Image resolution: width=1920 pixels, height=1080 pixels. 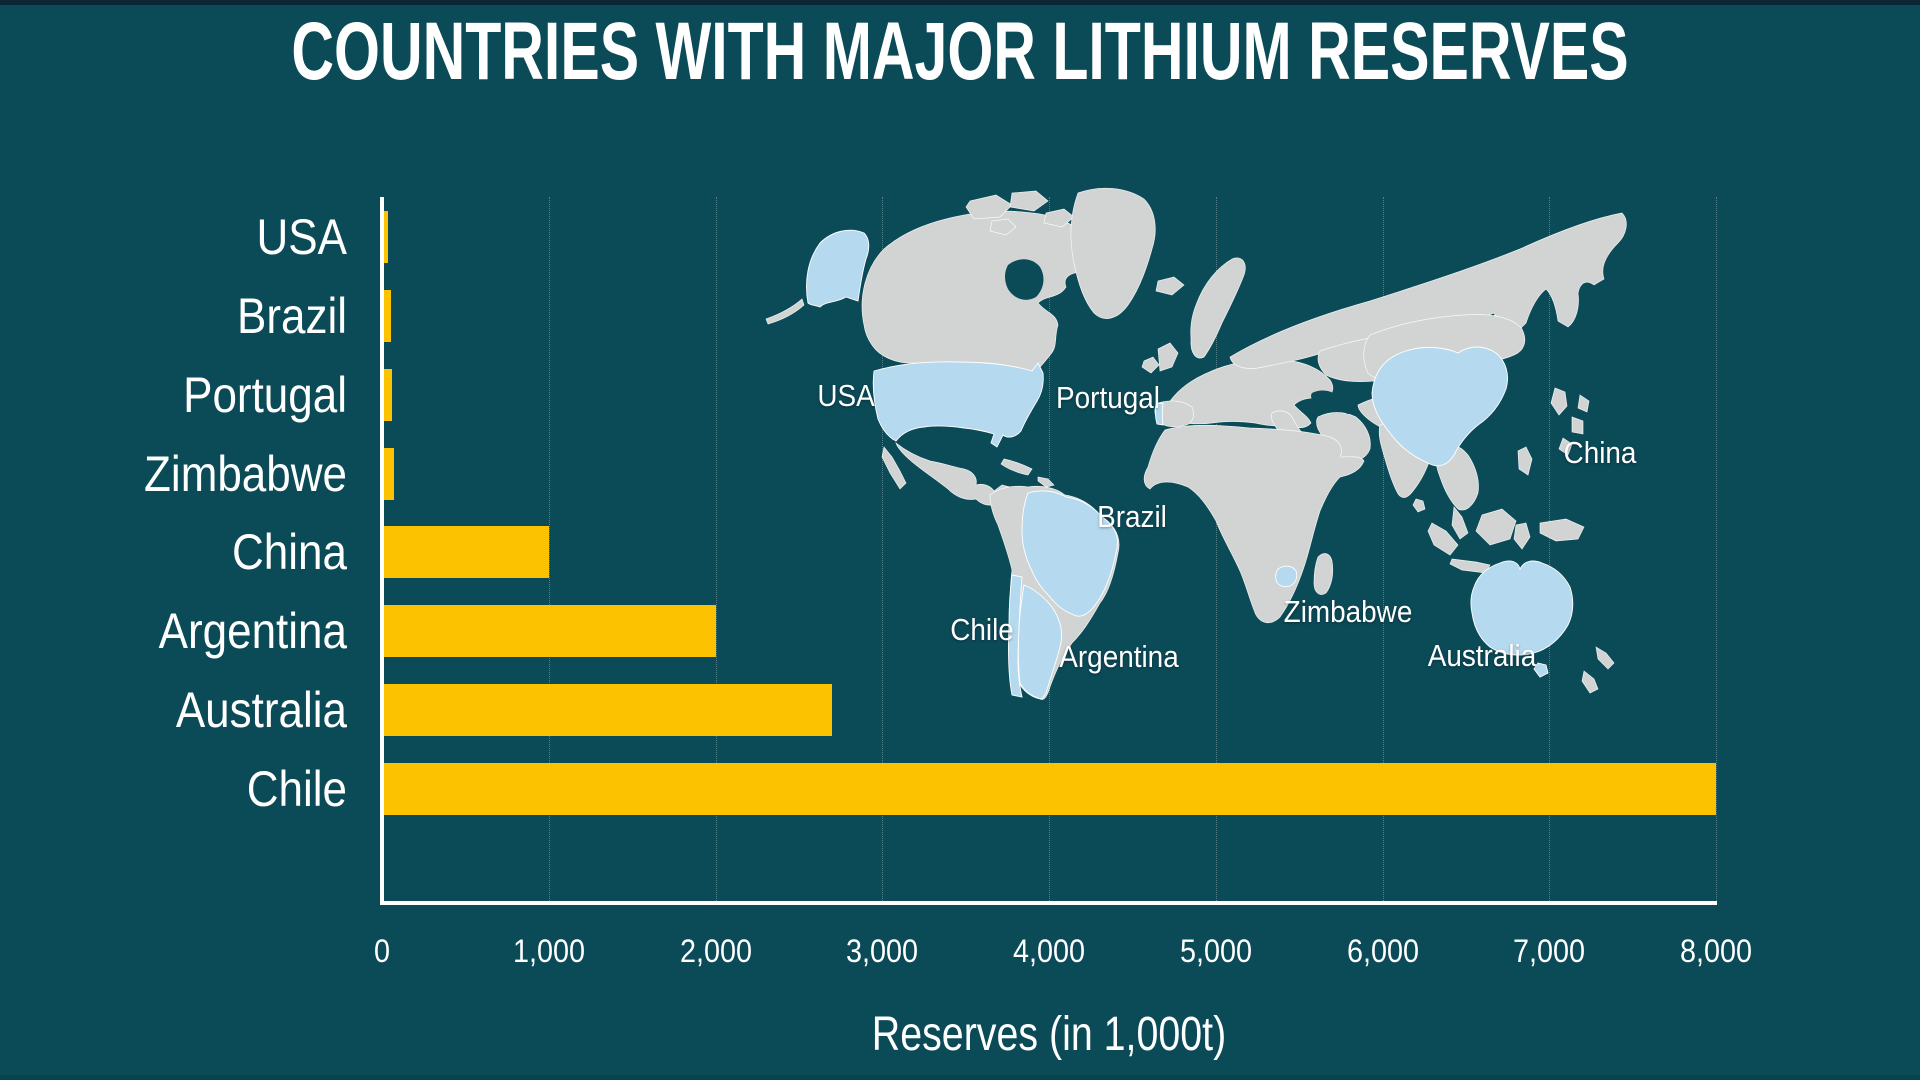 What do you see at coordinates (1541, 670) in the screenshot?
I see `map-country-tasmania` at bounding box center [1541, 670].